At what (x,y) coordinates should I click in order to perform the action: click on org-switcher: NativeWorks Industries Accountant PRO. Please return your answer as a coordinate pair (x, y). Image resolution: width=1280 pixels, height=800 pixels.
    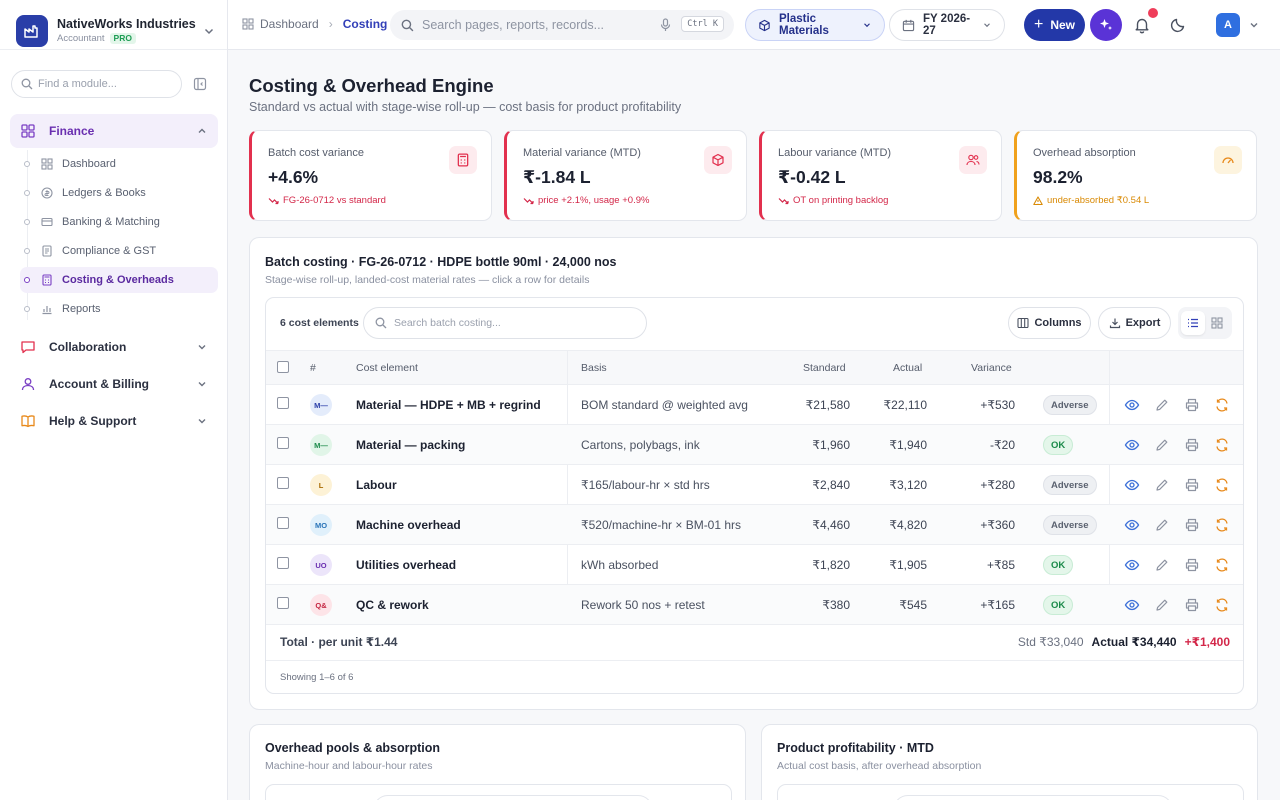
    Looking at the image, I should click on (116, 31).